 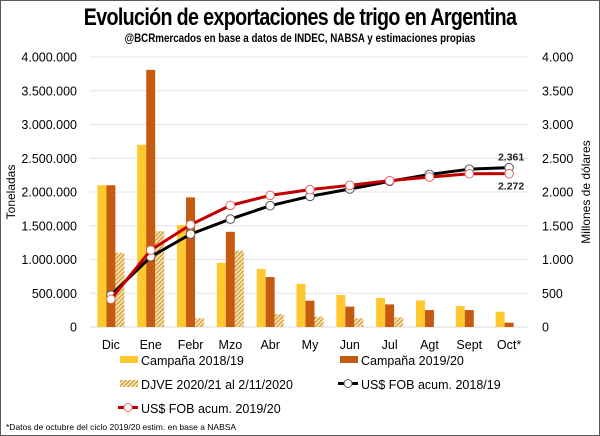 I want to click on x-tick-label: Sept, so click(x=469, y=345).